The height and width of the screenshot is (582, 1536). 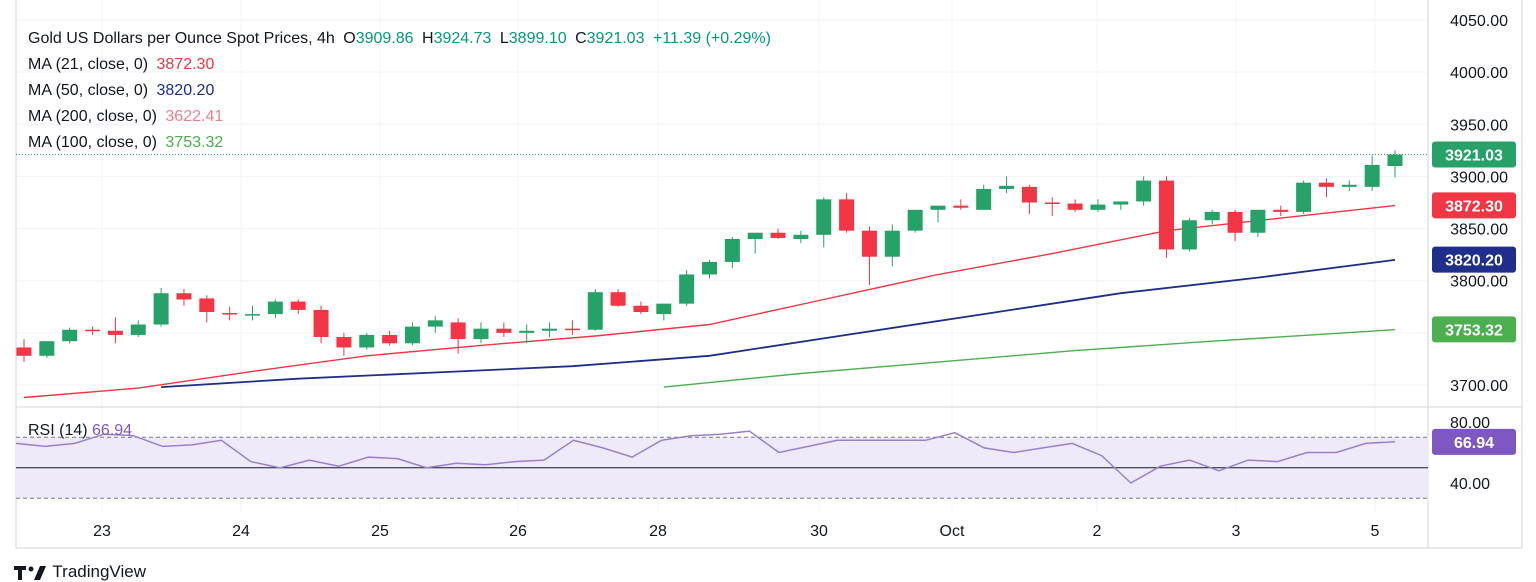 What do you see at coordinates (1029, 358) in the screenshot?
I see `ma100-line` at bounding box center [1029, 358].